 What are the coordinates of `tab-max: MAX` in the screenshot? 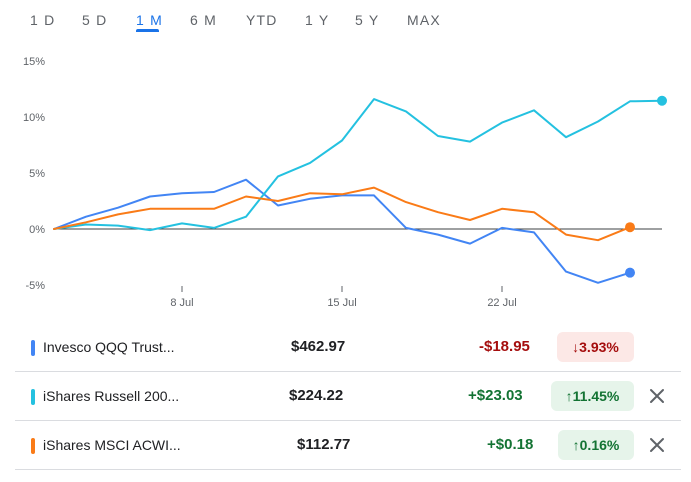 It's located at (424, 20).